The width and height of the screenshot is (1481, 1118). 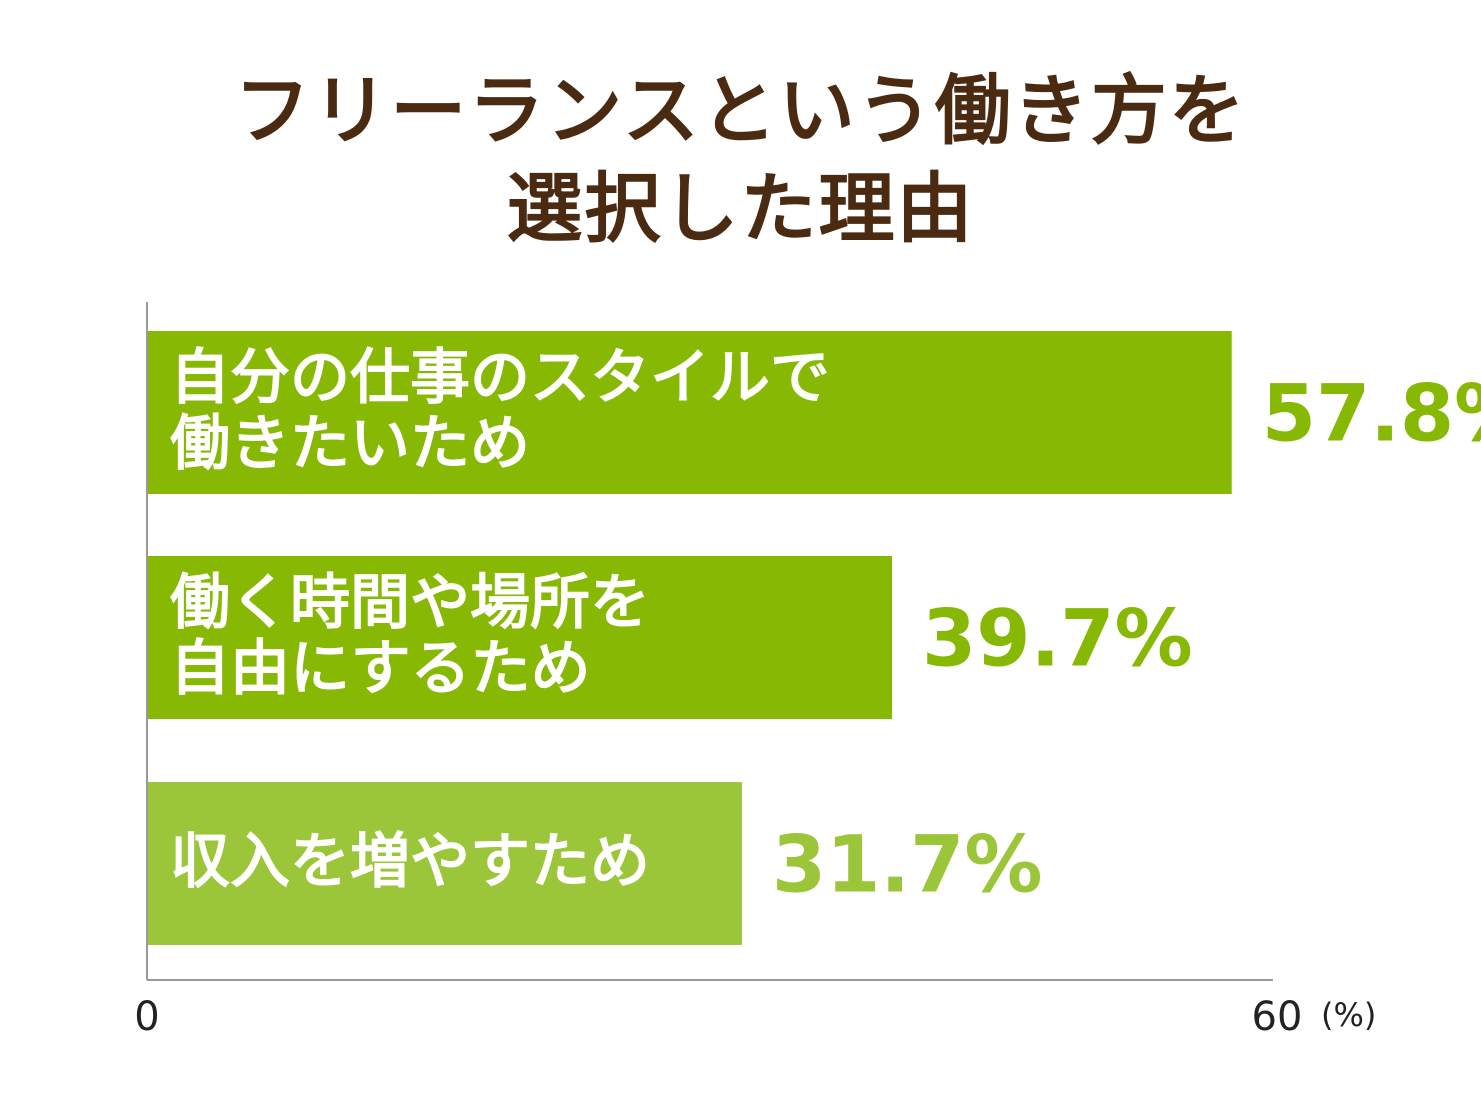 What do you see at coordinates (380, 669) in the screenshot?
I see `category-label-2-line-2: 自由にするため` at bounding box center [380, 669].